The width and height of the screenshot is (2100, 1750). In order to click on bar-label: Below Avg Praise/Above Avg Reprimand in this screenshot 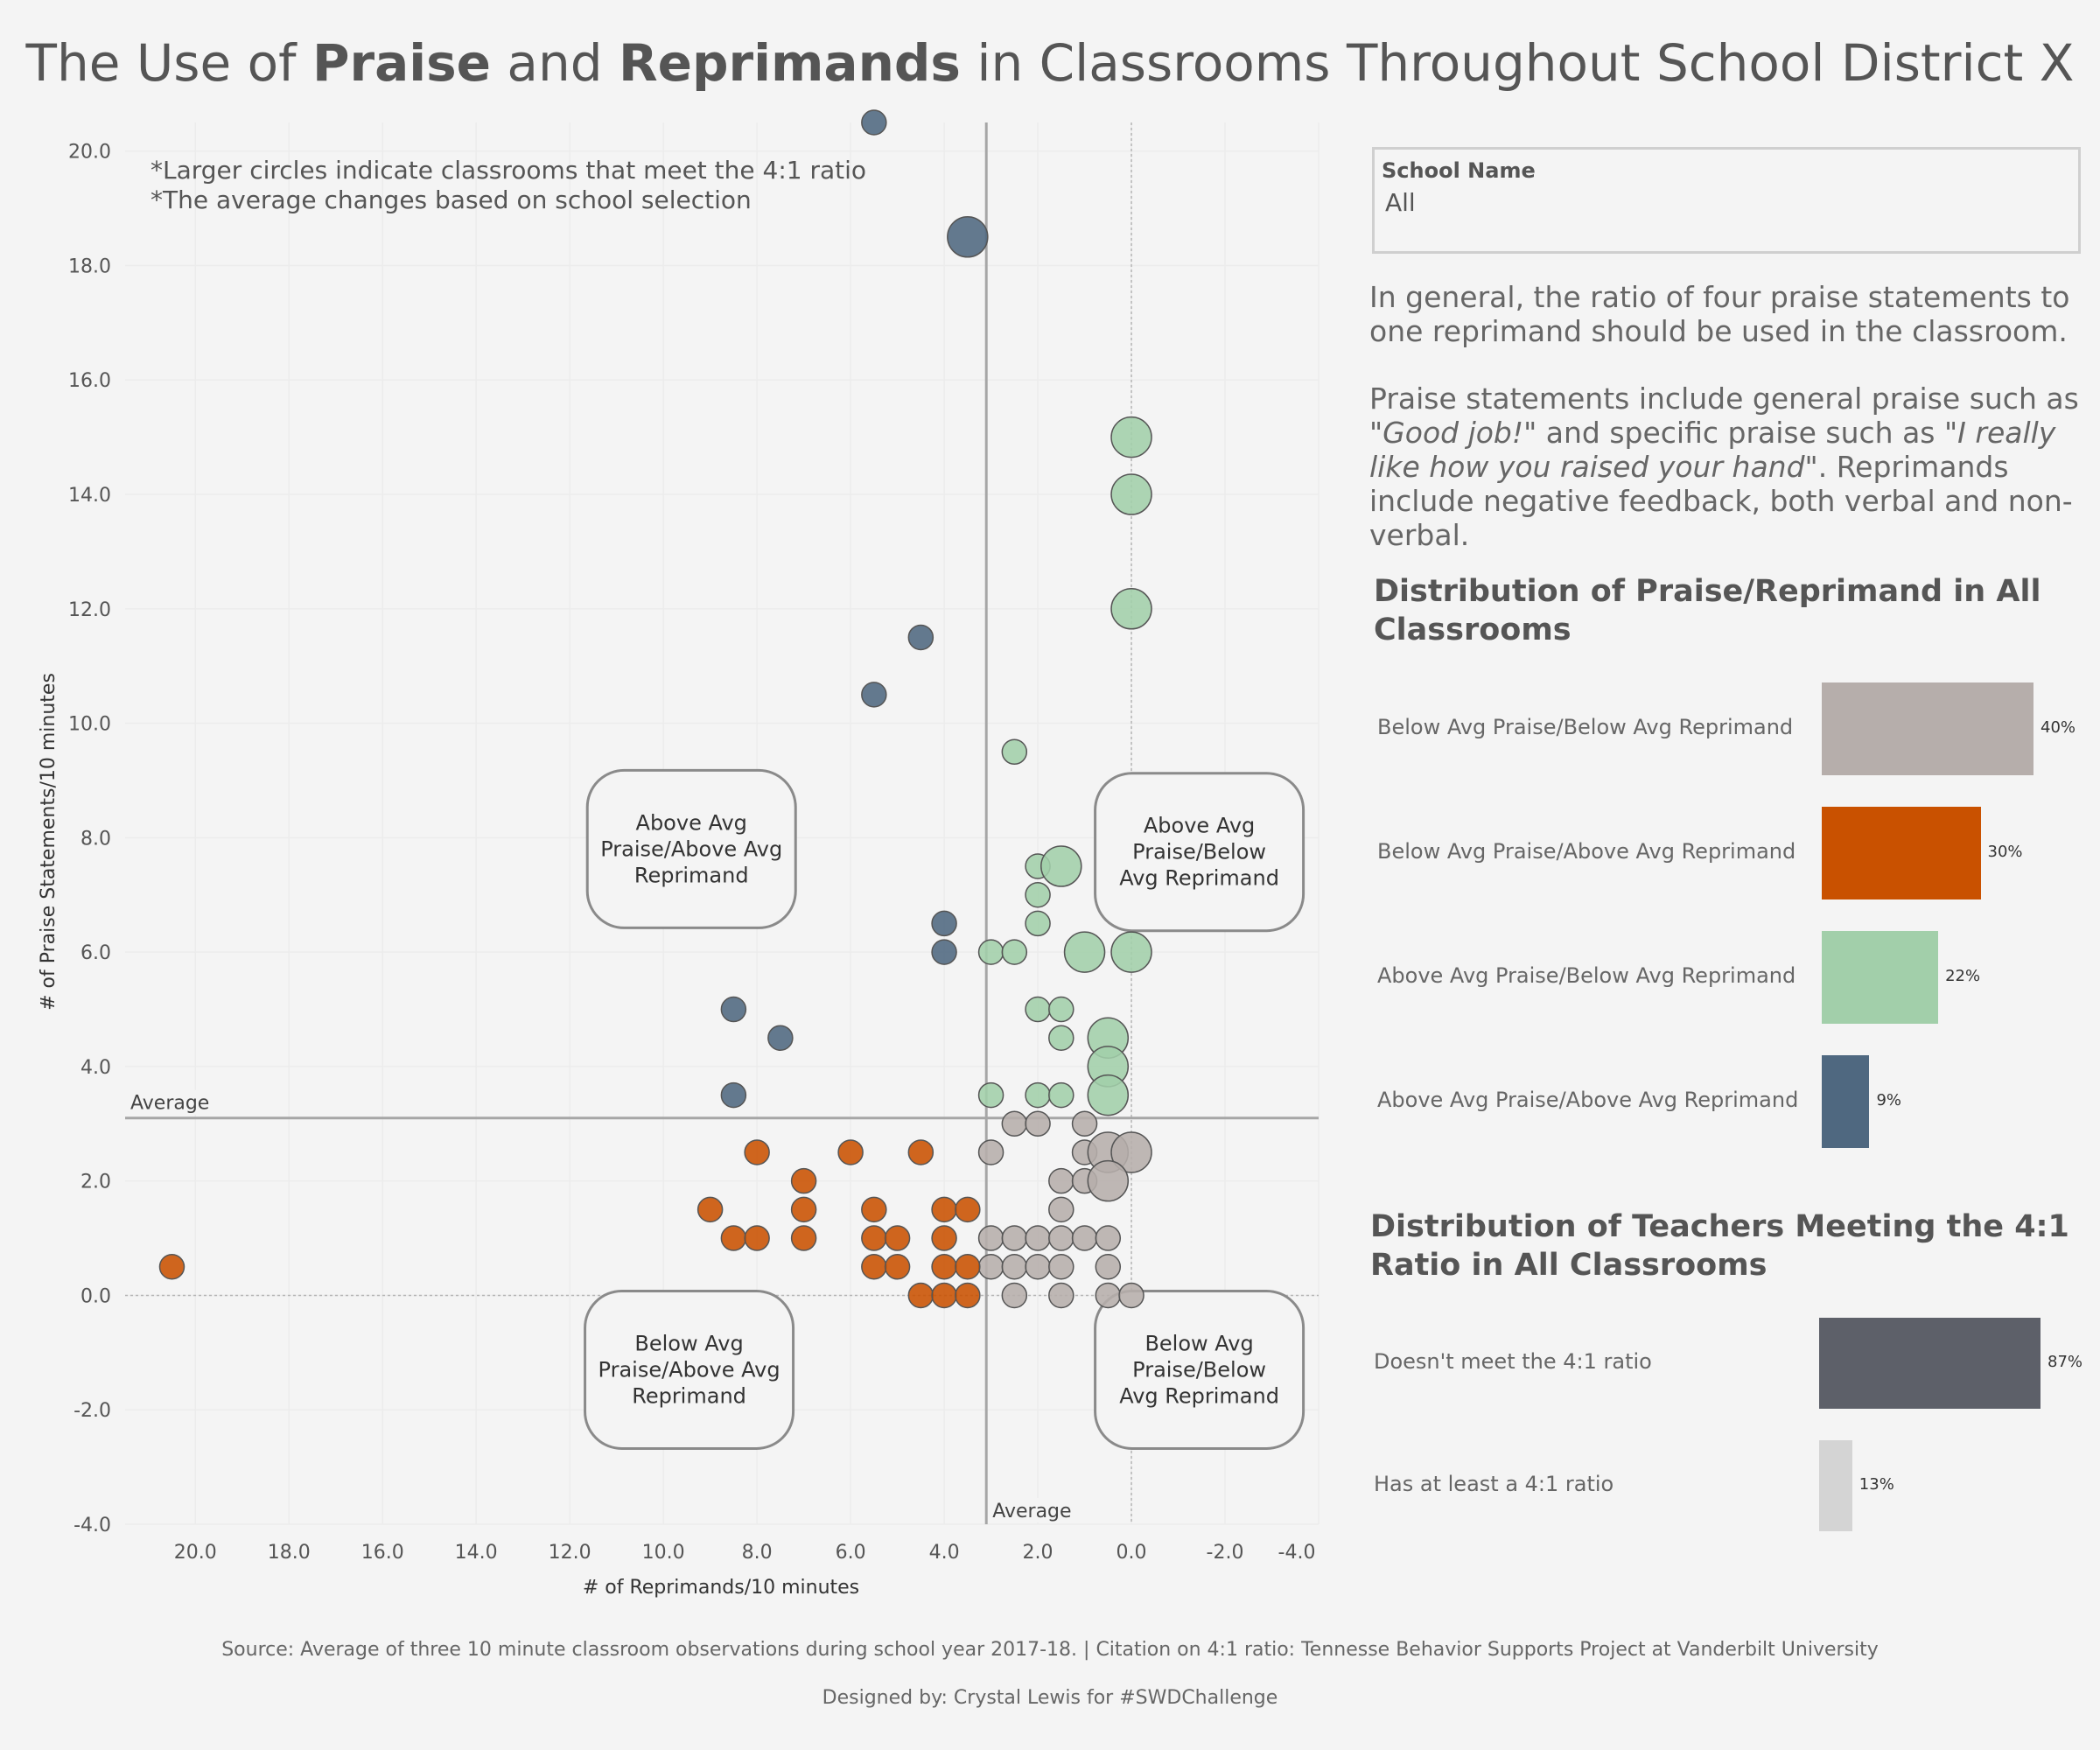, I will do `click(1586, 851)`.